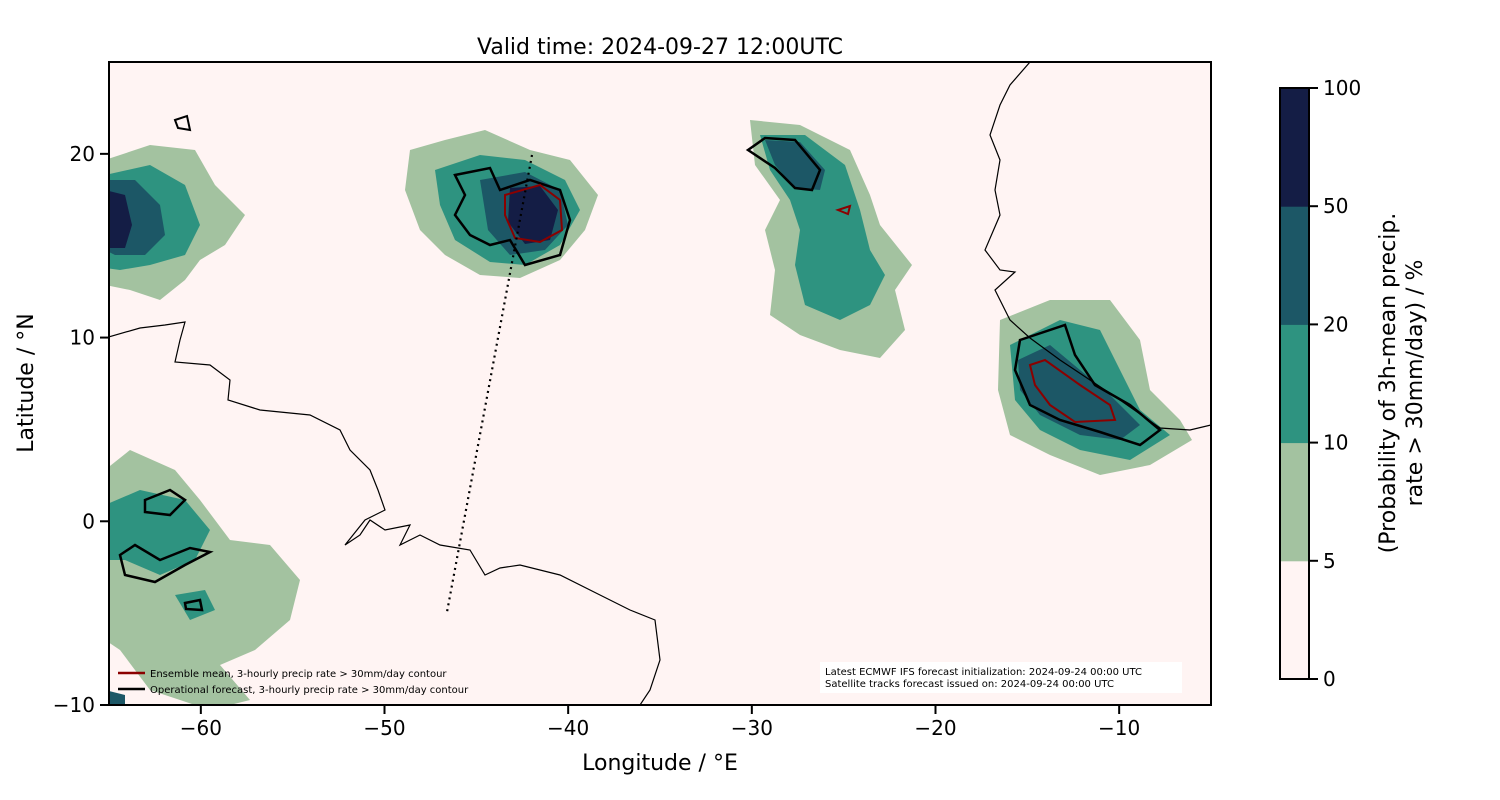 This screenshot has height=800, width=1500. I want to click on y-axis-label: Latitude / °N, so click(26, 382).